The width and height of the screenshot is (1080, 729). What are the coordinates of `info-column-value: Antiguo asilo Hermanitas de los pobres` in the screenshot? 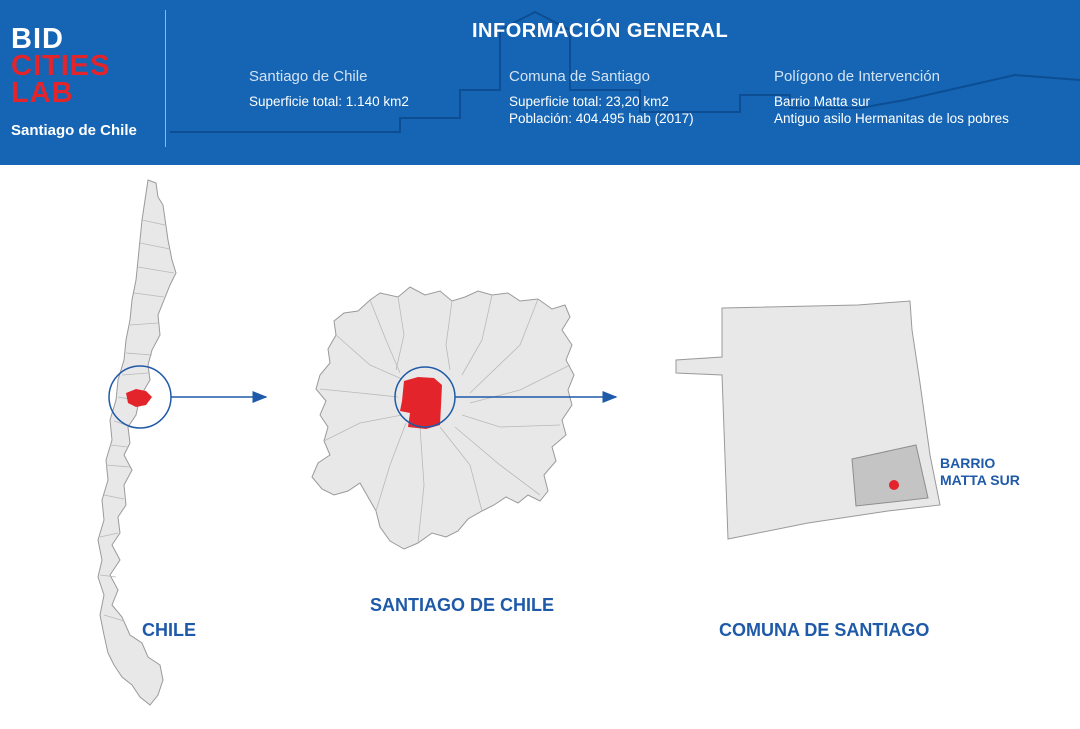 It's located at (891, 118).